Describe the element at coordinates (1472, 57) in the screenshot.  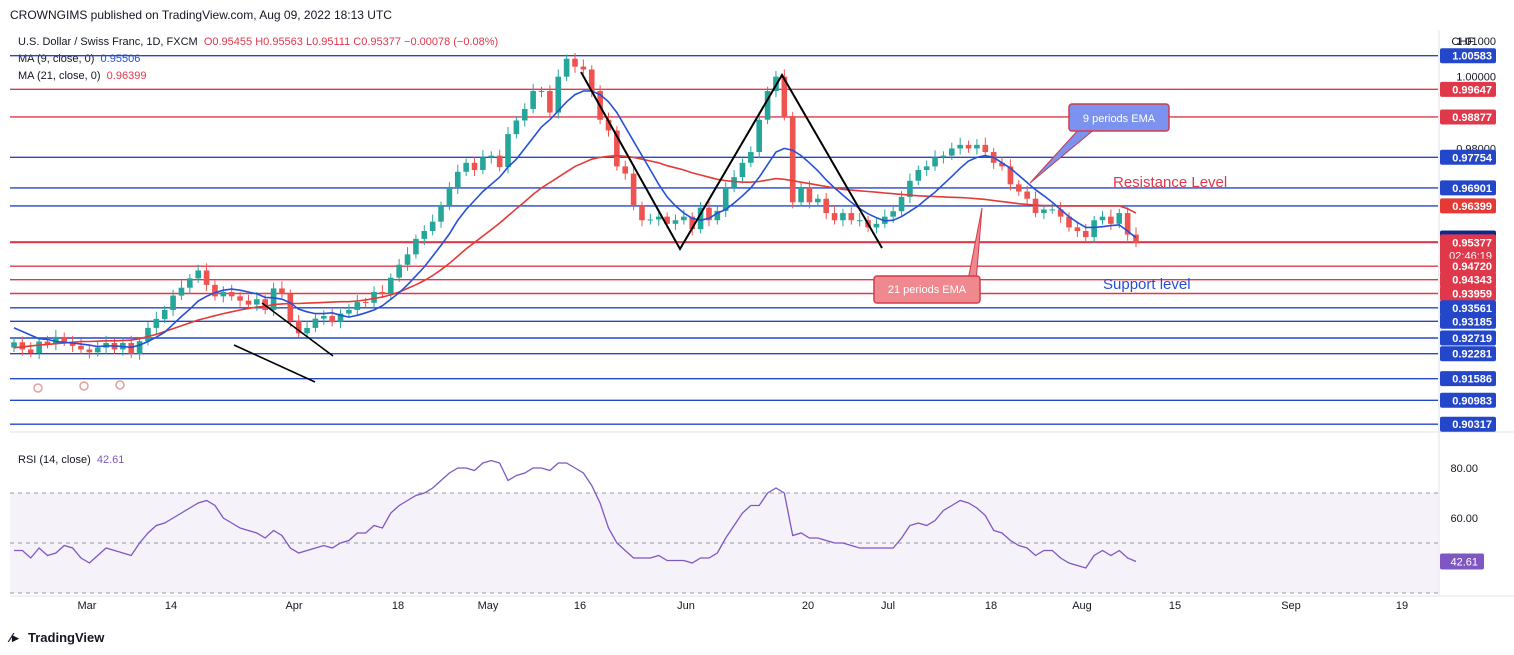
I see `price-label: 1.00583` at that location.